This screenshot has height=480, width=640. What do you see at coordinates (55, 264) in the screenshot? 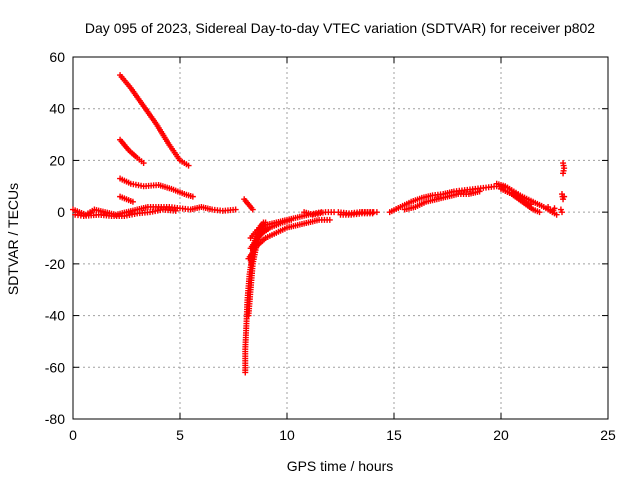
I see `y-tick-label: -20` at bounding box center [55, 264].